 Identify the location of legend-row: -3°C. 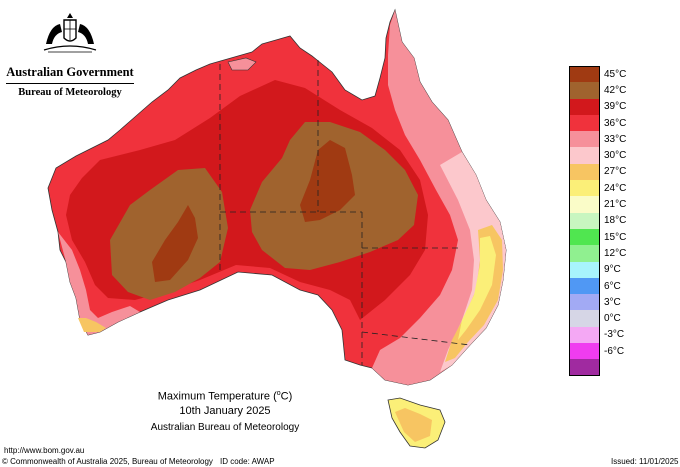
(597, 335).